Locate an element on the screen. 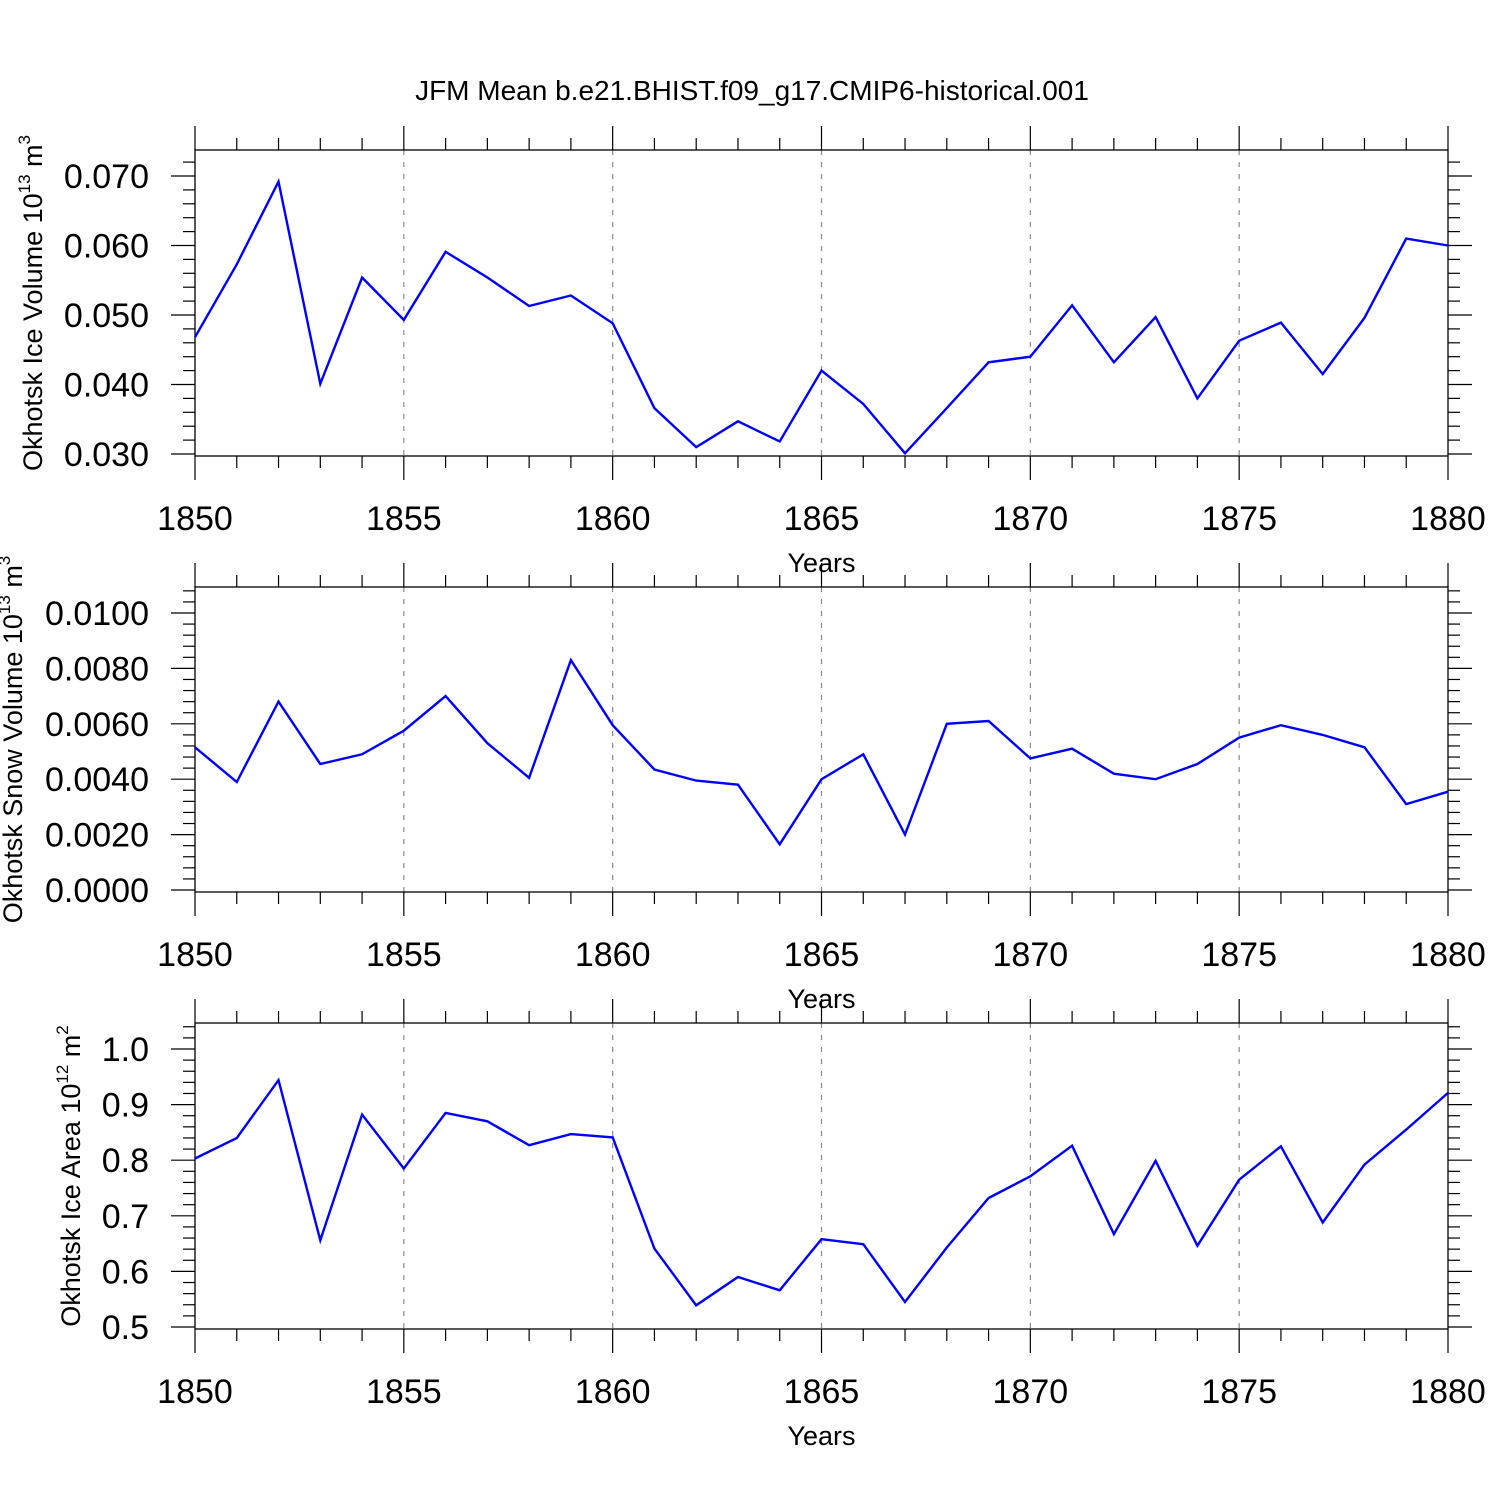 Image resolution: width=1500 pixels, height=1500 pixels. y-axis-label: Okhotsk Ice Area 1012 m2 is located at coordinates (69, 1176).